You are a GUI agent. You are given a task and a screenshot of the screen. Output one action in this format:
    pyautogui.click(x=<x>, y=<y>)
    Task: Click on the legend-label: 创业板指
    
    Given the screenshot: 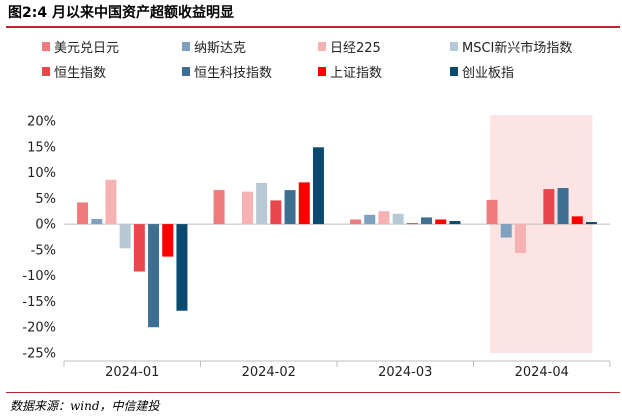 What is the action you would take?
    pyautogui.click(x=488, y=73)
    